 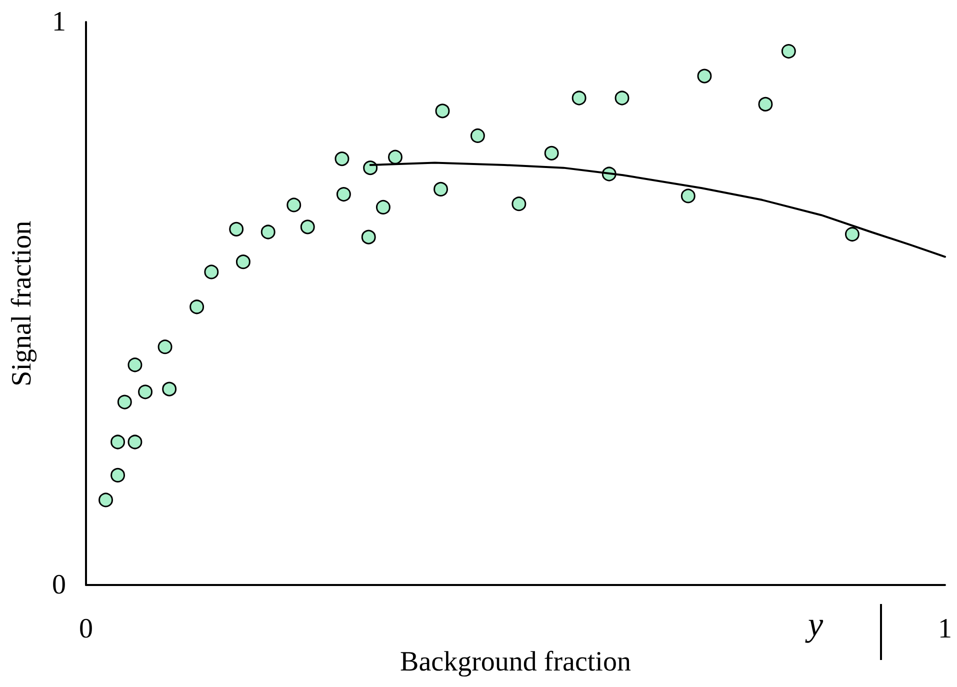 What do you see at coordinates (814, 625) in the screenshot?
I see `text: y` at bounding box center [814, 625].